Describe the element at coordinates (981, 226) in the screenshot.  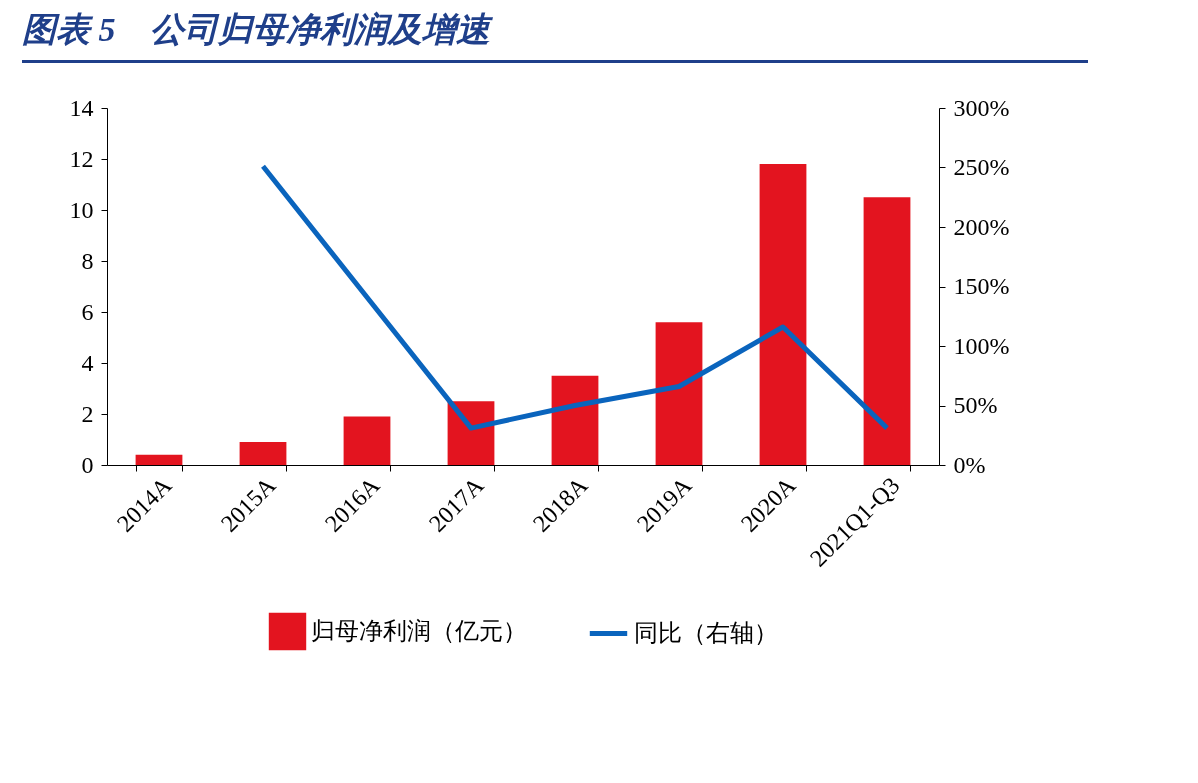
I see `y2-tick-label: 200%` at that location.